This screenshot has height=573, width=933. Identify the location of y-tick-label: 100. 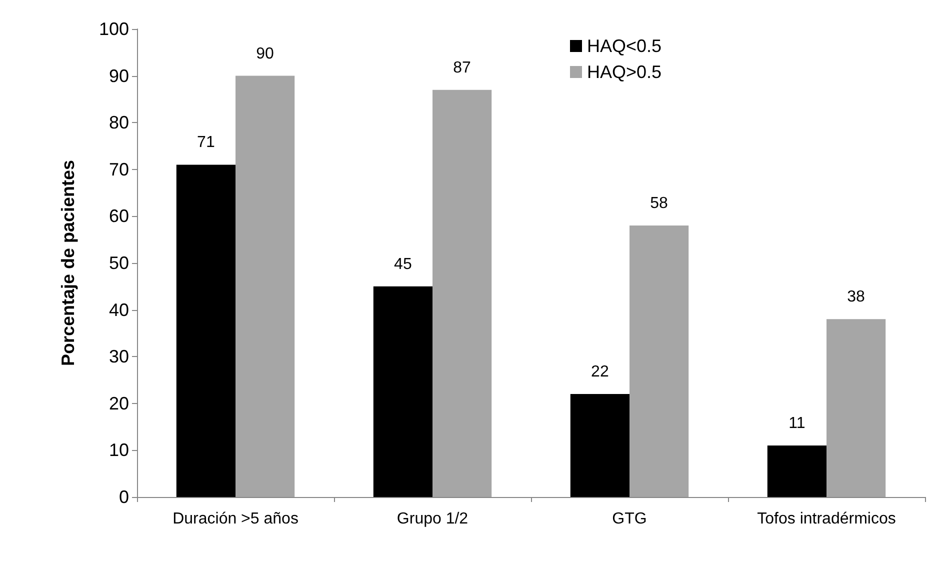
(113, 29).